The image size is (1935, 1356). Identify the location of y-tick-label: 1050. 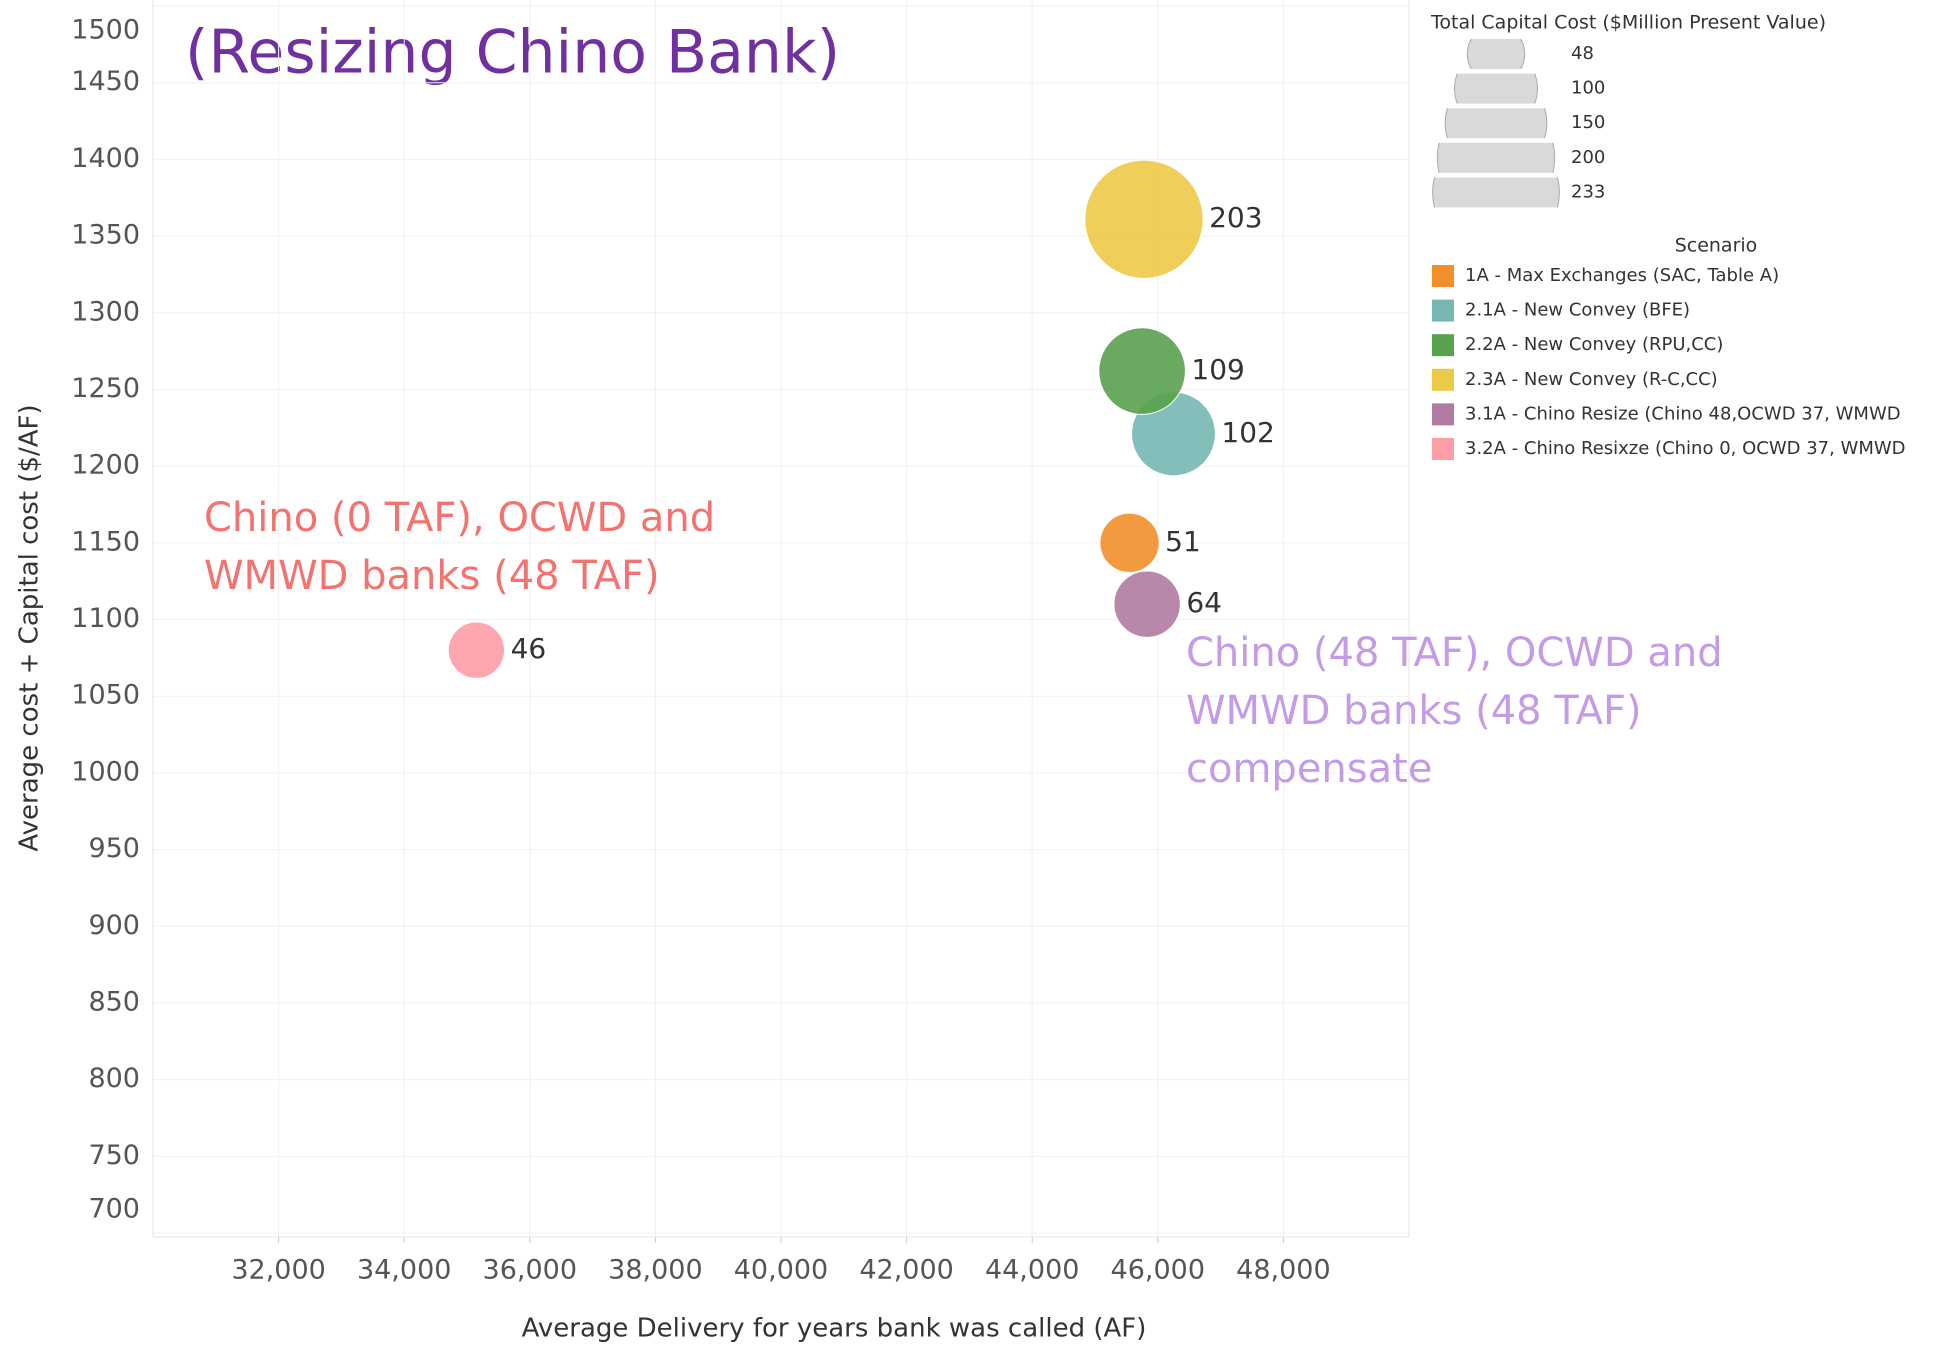
(105, 695).